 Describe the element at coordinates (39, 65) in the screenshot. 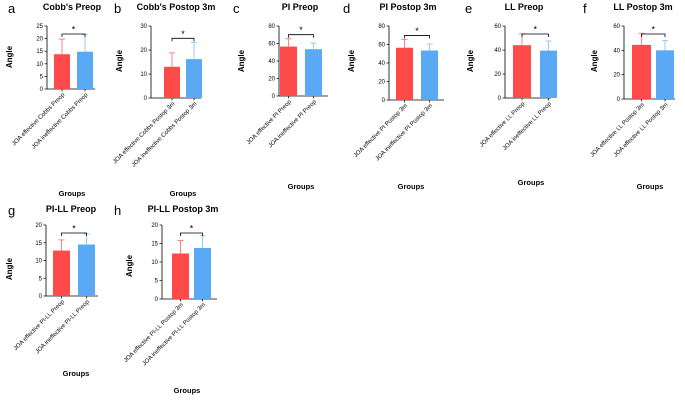

I see `chart-a-y-tick-label-2: 10` at that location.